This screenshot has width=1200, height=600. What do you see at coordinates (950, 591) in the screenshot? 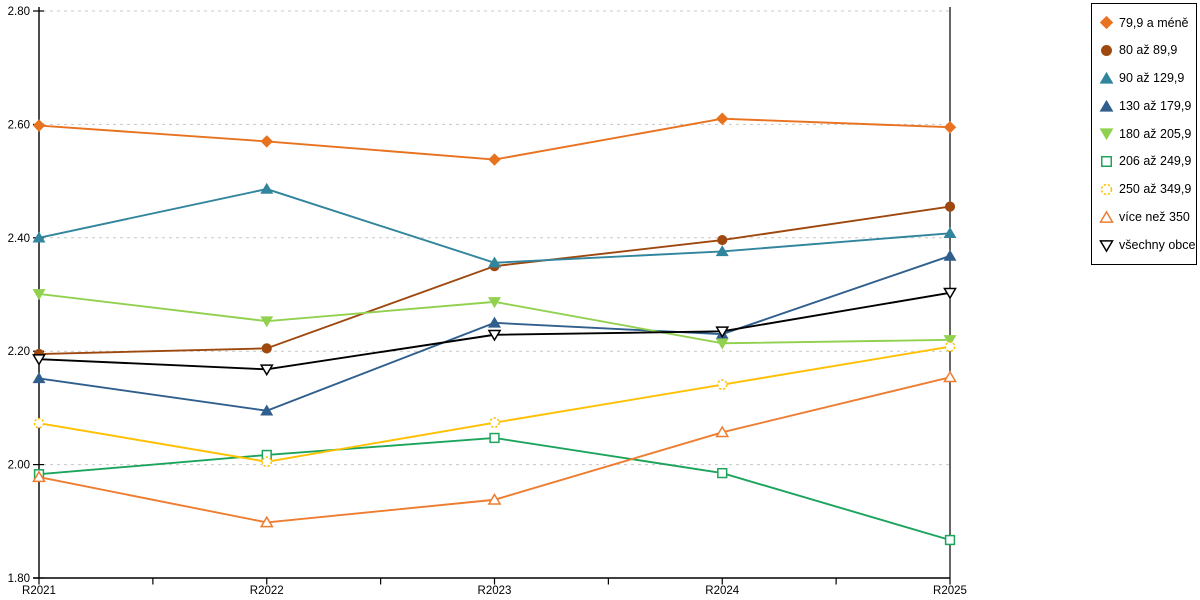
I see `x-tick-label: R2025` at bounding box center [950, 591].